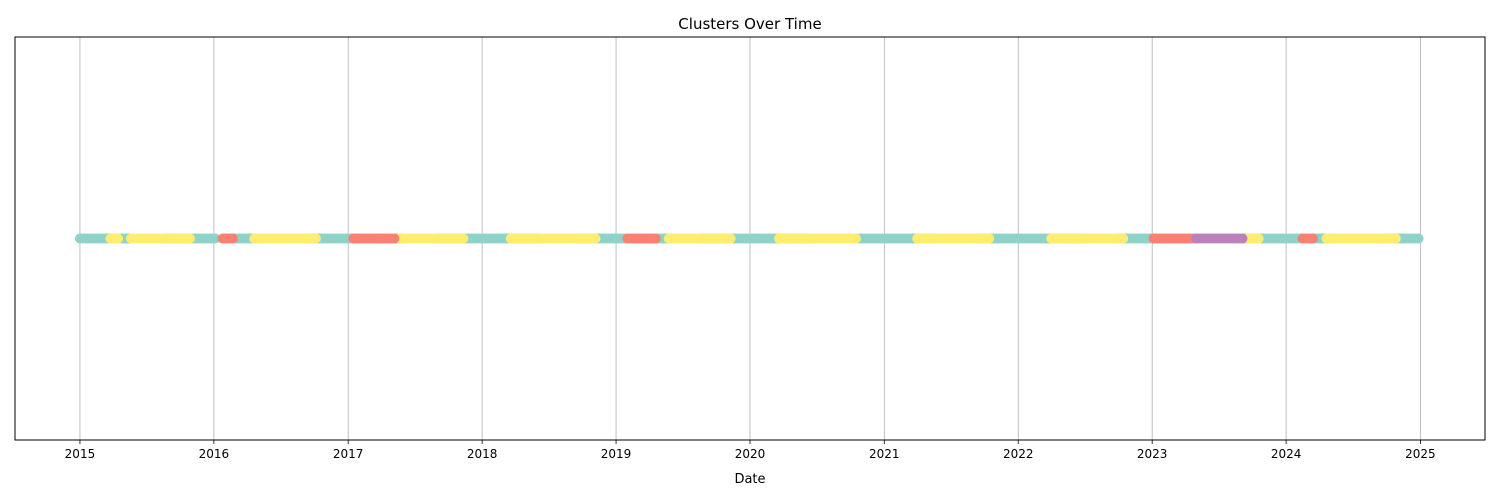 This screenshot has width=1500, height=500. I want to click on x-tick-label-2022: 2022, so click(1018, 454).